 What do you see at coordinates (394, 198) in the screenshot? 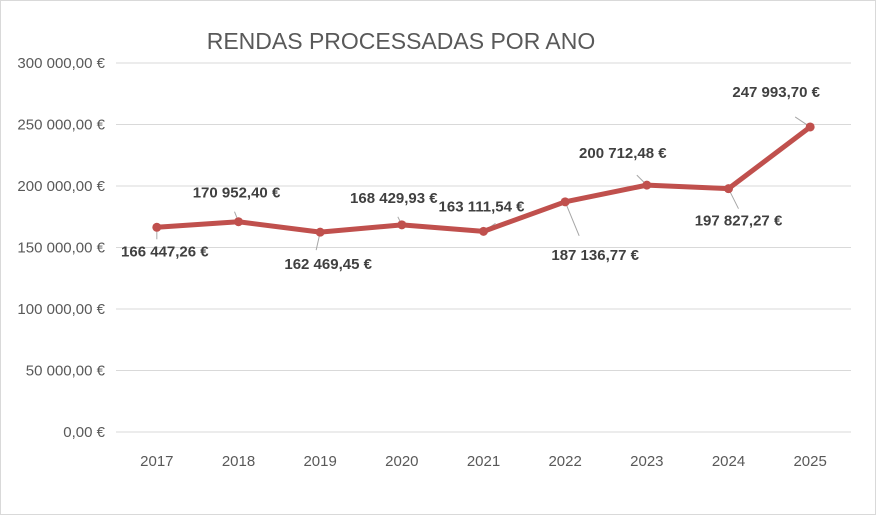
I see `data-label: 168 429,93 €` at bounding box center [394, 198].